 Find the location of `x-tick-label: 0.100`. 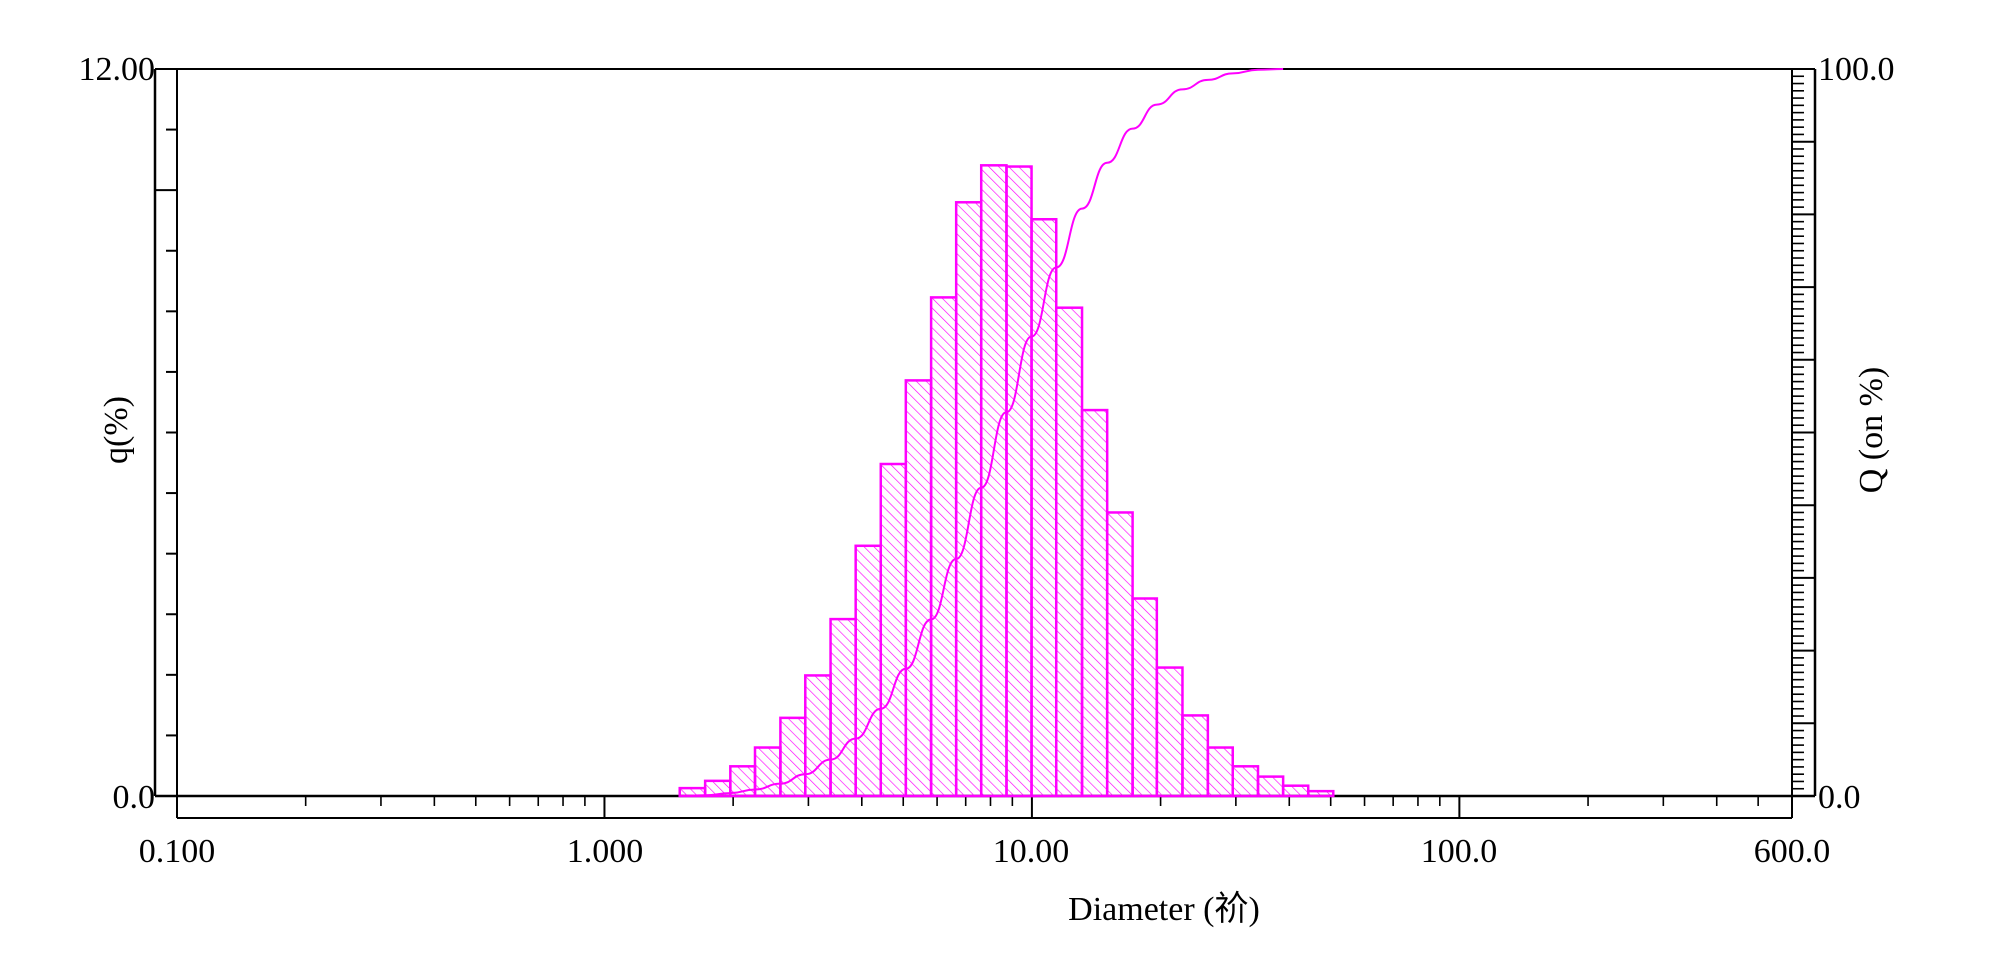

x-tick-label: 0.100 is located at coordinates (177, 851).